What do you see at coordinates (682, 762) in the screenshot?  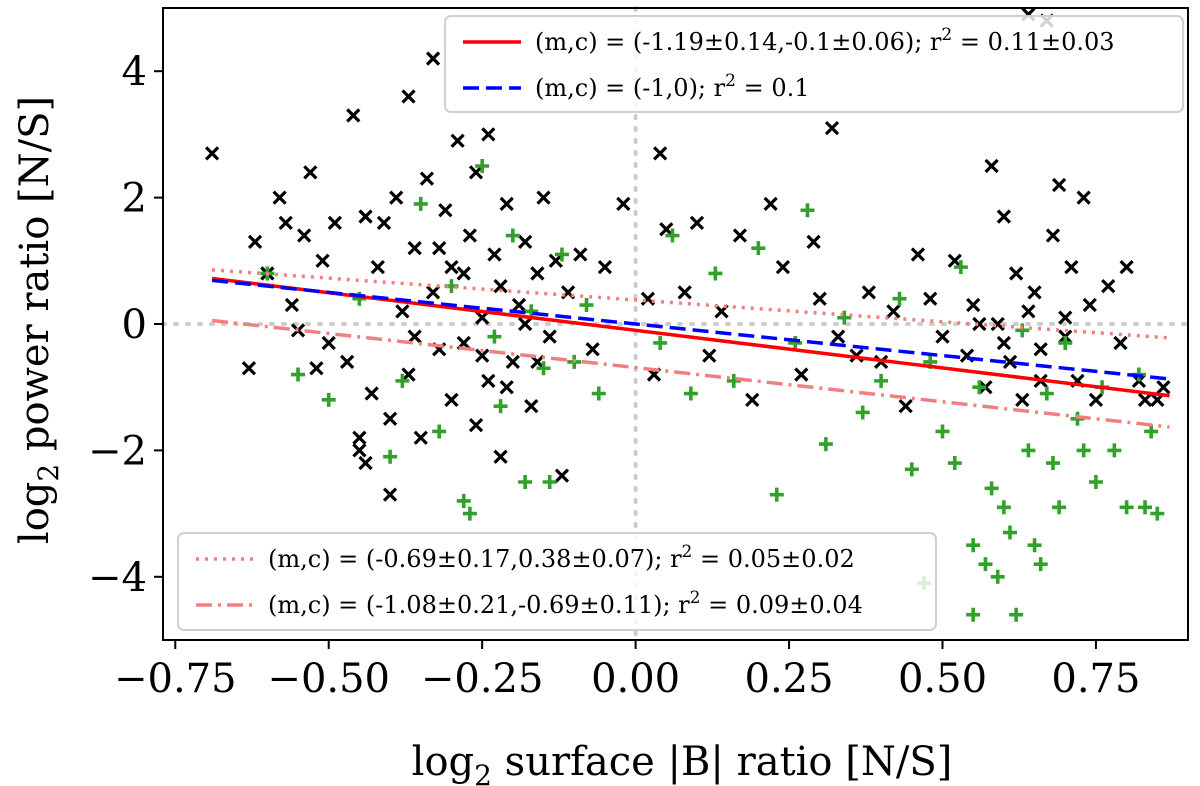 I see `x-axis-label: log2 surface |B| ratio [N/S]` at bounding box center [682, 762].